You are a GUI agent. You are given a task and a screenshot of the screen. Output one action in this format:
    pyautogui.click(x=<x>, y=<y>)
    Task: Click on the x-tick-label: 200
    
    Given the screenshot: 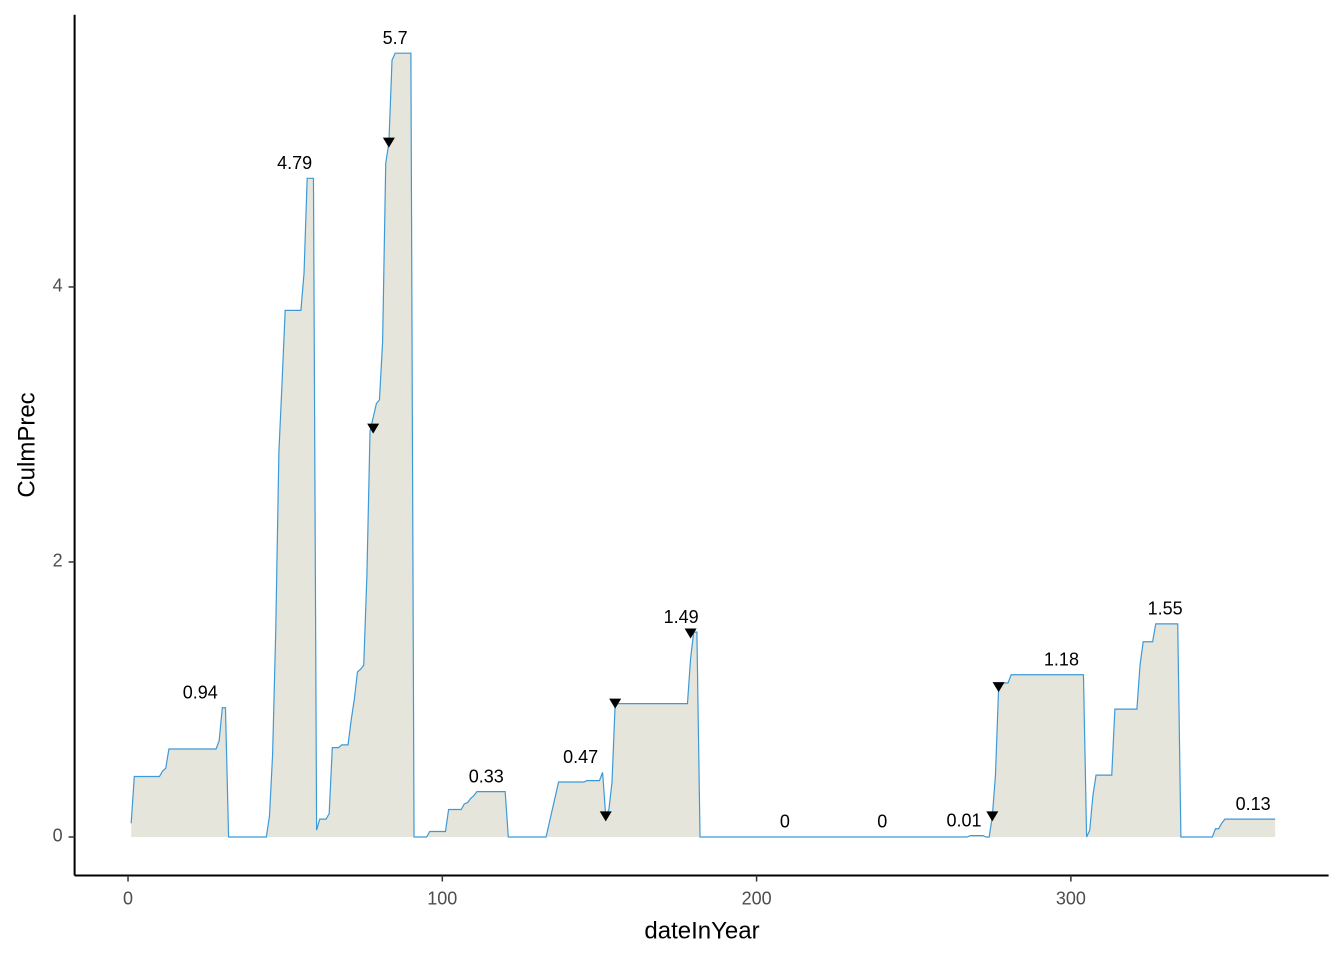 What is the action you would take?
    pyautogui.click(x=757, y=898)
    